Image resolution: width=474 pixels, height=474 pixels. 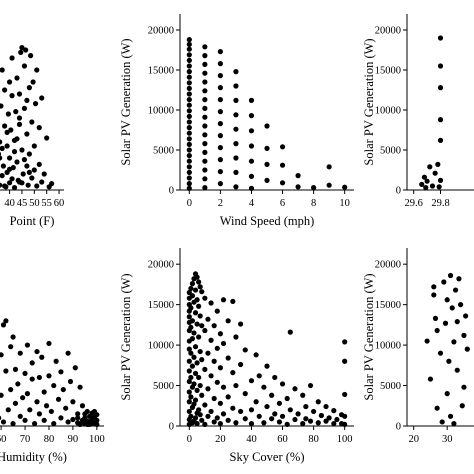 I want to click on x-axis-title: Point (F), so click(x=32, y=221).